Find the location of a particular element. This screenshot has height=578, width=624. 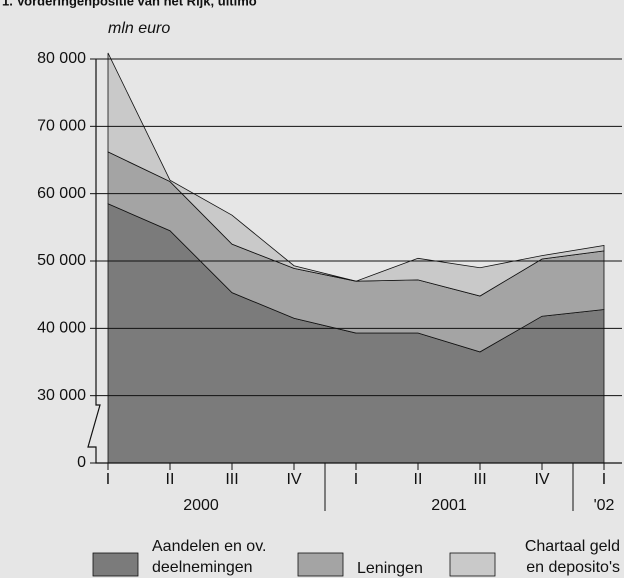

group-label: 2001 is located at coordinates (449, 505).